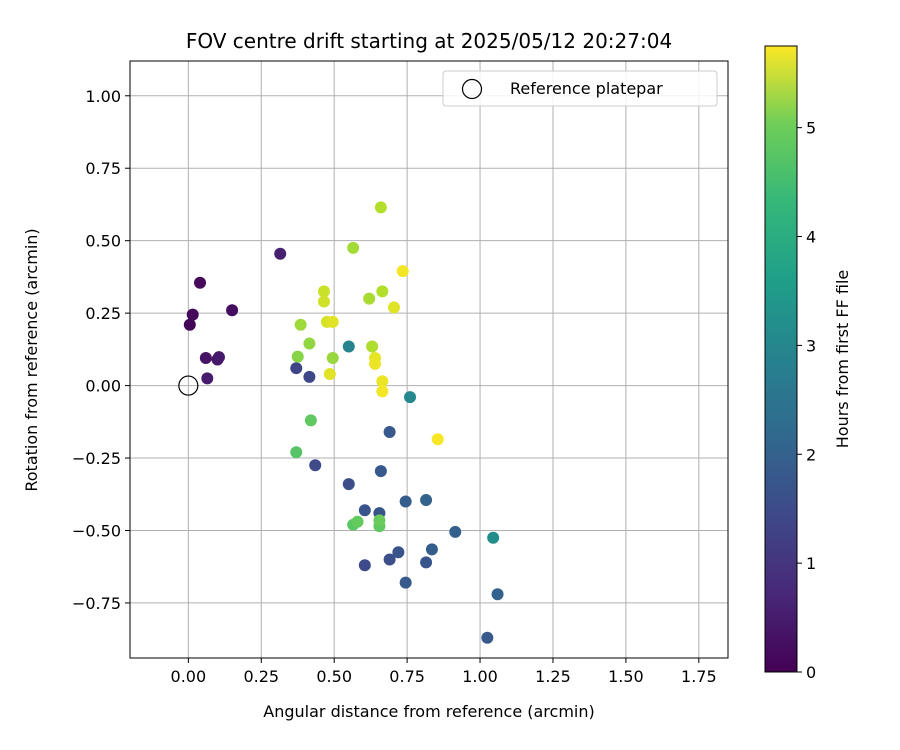 The height and width of the screenshot is (750, 900). What do you see at coordinates (811, 563) in the screenshot?
I see `colorbar-tick-label: 1` at bounding box center [811, 563].